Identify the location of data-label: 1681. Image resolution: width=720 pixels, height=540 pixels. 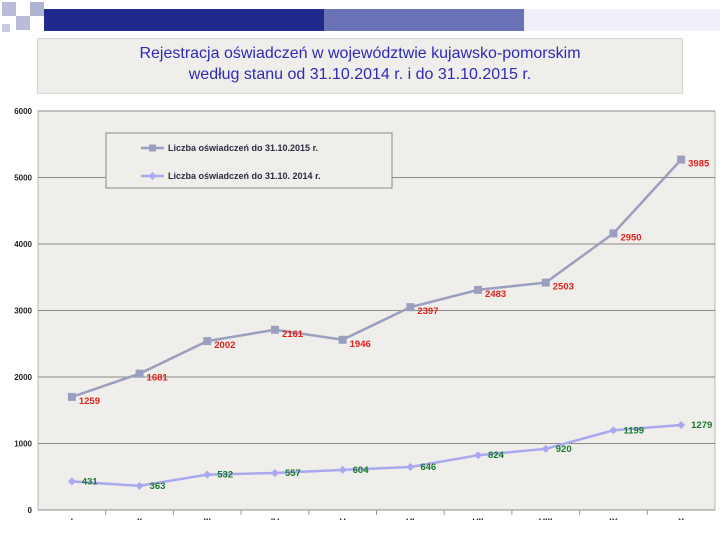
(158, 378).